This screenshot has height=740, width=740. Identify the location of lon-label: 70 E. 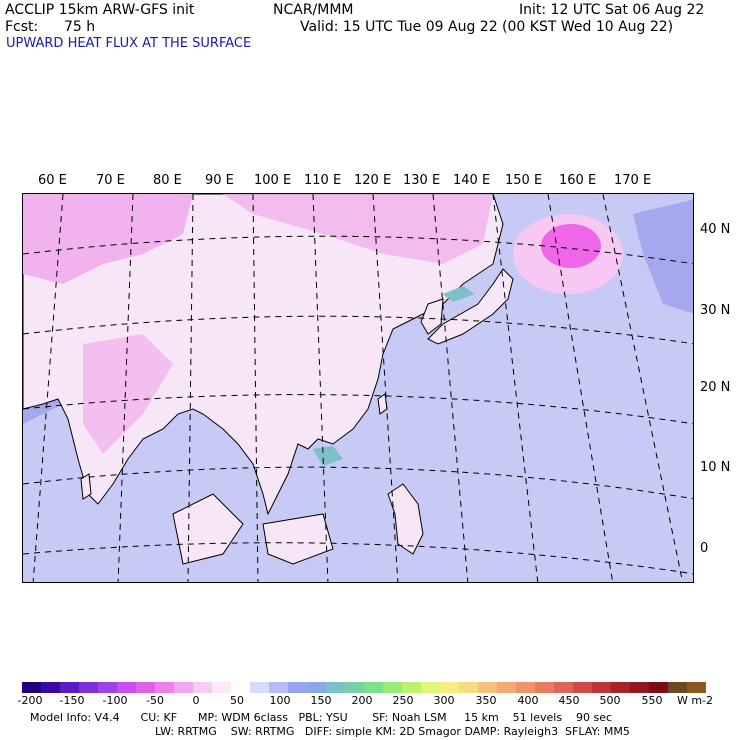
(110, 180).